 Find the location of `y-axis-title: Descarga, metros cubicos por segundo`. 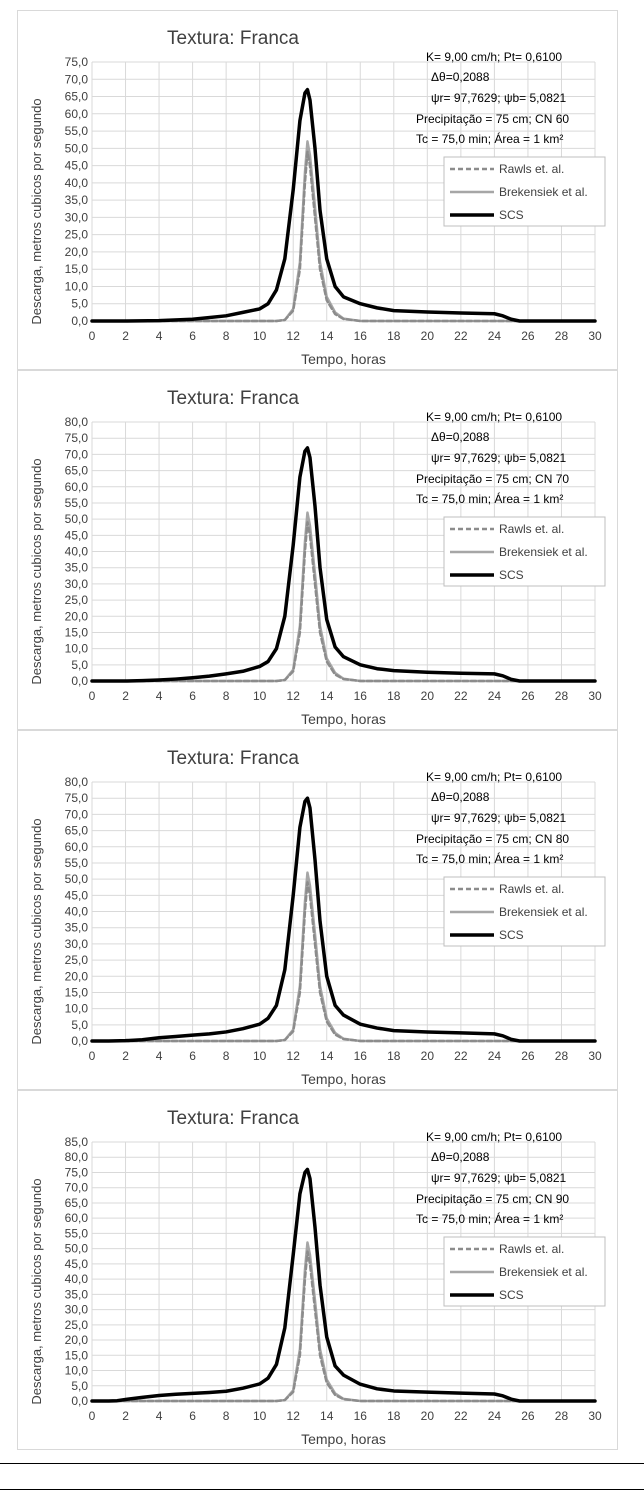

y-axis-title: Descarga, metros cubicos por segundo is located at coordinates (36, 931).